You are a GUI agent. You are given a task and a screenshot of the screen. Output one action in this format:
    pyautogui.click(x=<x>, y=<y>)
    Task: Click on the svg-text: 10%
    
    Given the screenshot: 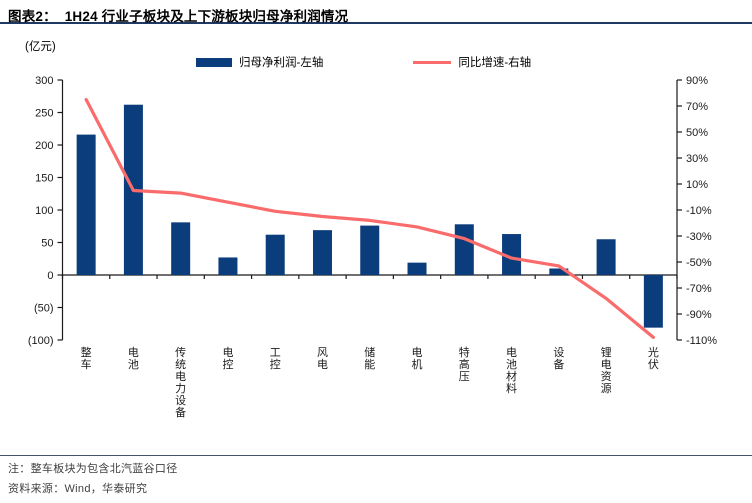 What is the action you would take?
    pyautogui.click(x=697, y=185)
    